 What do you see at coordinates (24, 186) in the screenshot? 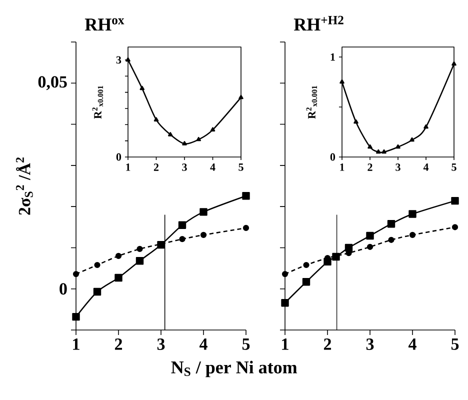
I see `y-axis-title: 2σ$_{S}$$^{2}$ /Å$^{2}$` at bounding box center [24, 186].